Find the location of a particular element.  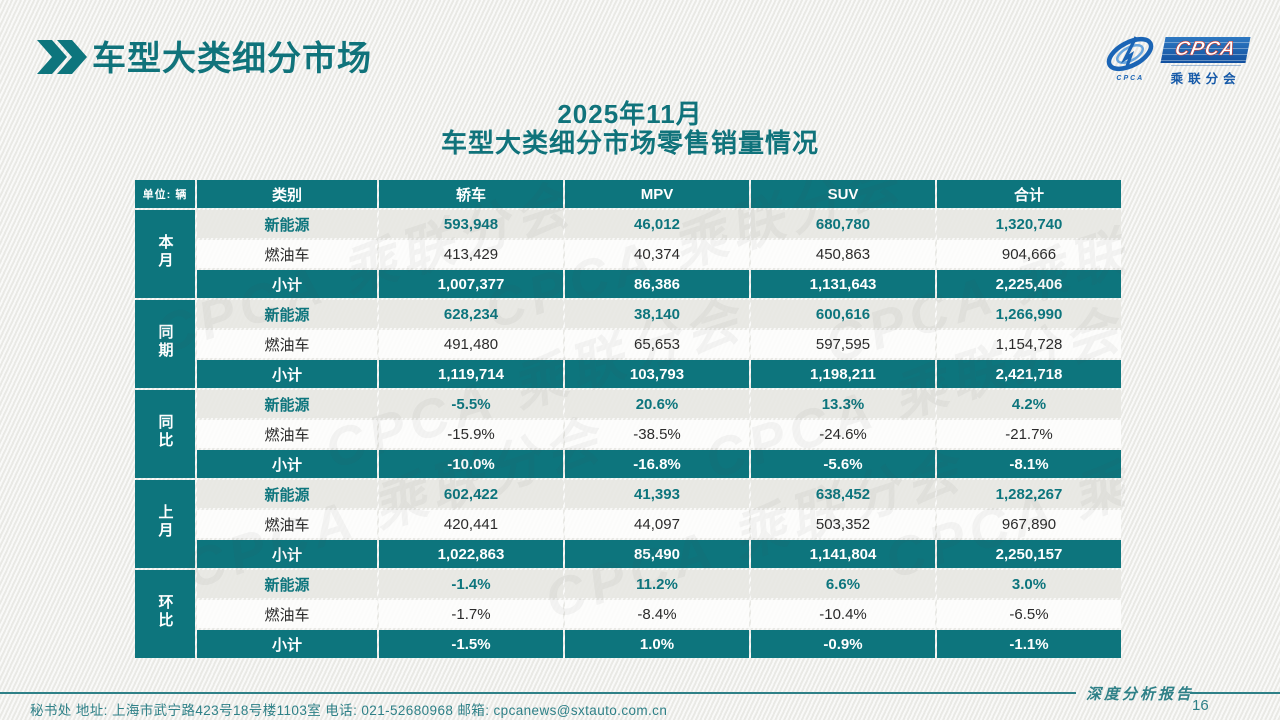

data-cell: -38.5% is located at coordinates (657, 434).